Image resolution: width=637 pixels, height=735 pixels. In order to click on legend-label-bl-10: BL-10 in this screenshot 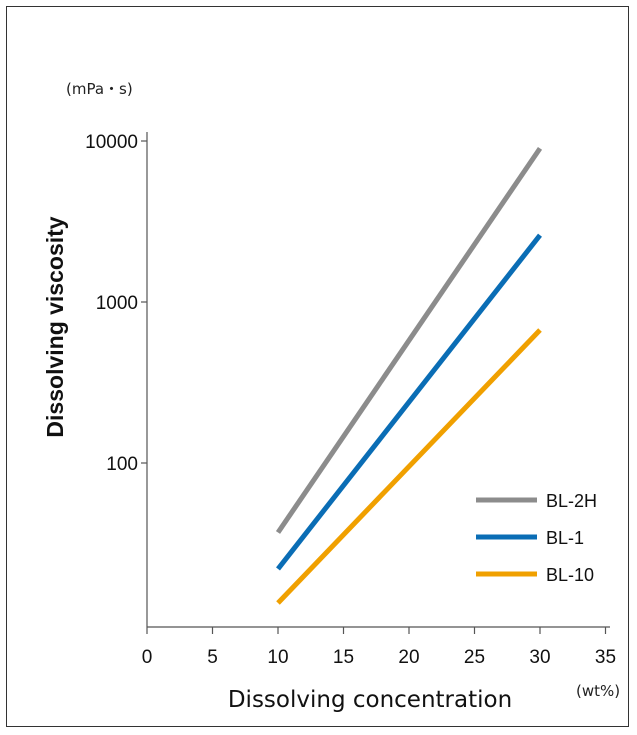, I will do `click(570, 575)`.